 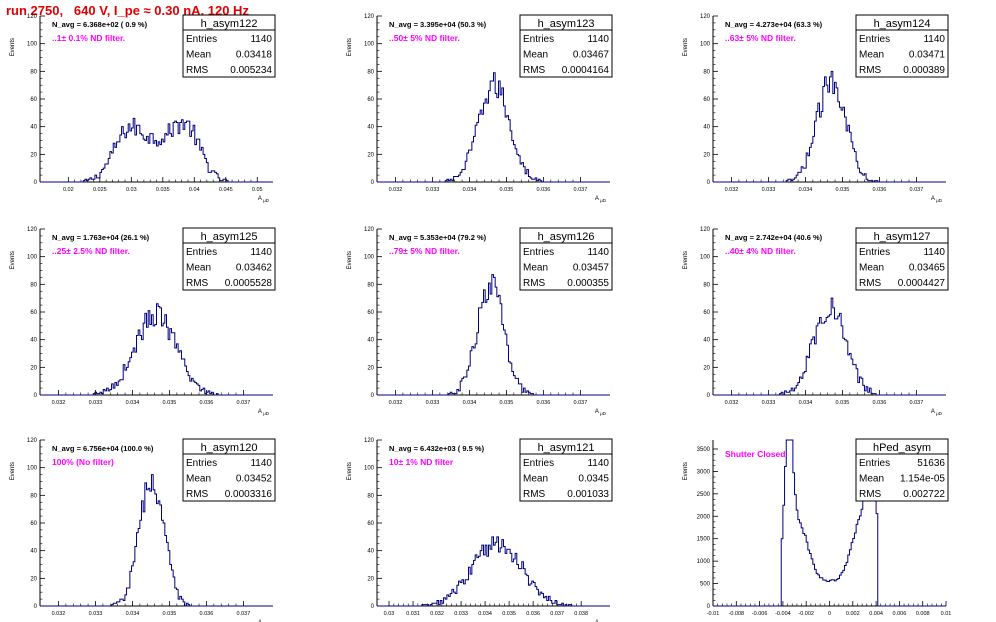 I want to click on y-tick-label: 1500, so click(x=704, y=540).